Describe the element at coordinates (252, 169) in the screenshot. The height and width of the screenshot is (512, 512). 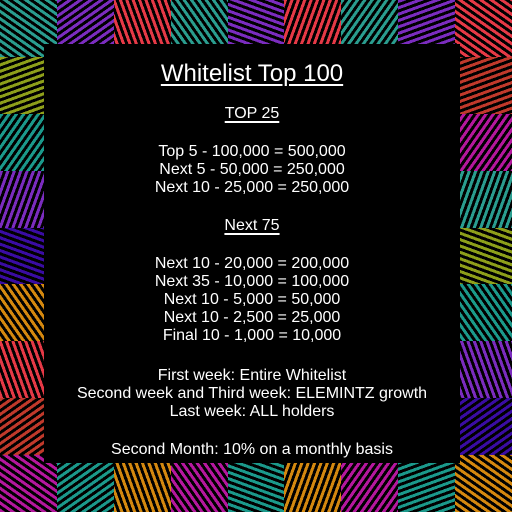
I see `allocation-line: Next 5 - 50,000 = 250,000` at that location.